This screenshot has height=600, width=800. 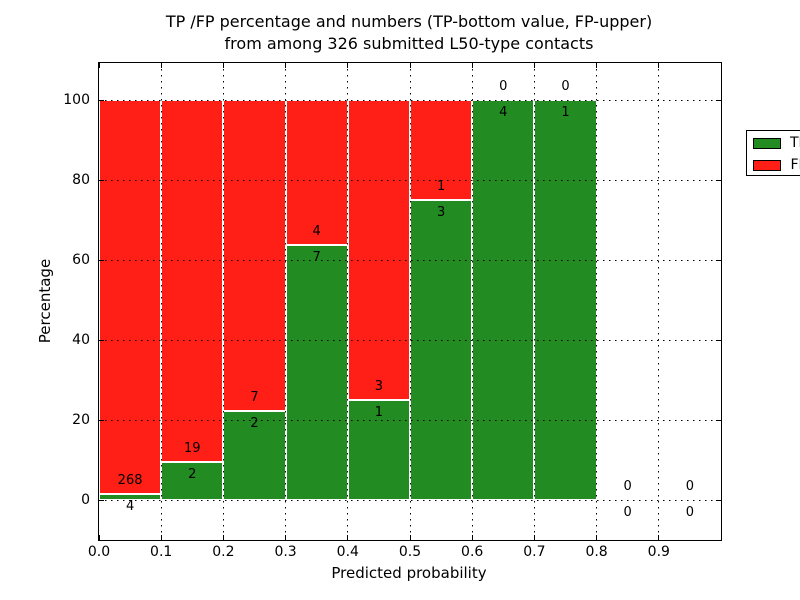 I want to click on y-tick-label: 100, so click(x=76, y=100).